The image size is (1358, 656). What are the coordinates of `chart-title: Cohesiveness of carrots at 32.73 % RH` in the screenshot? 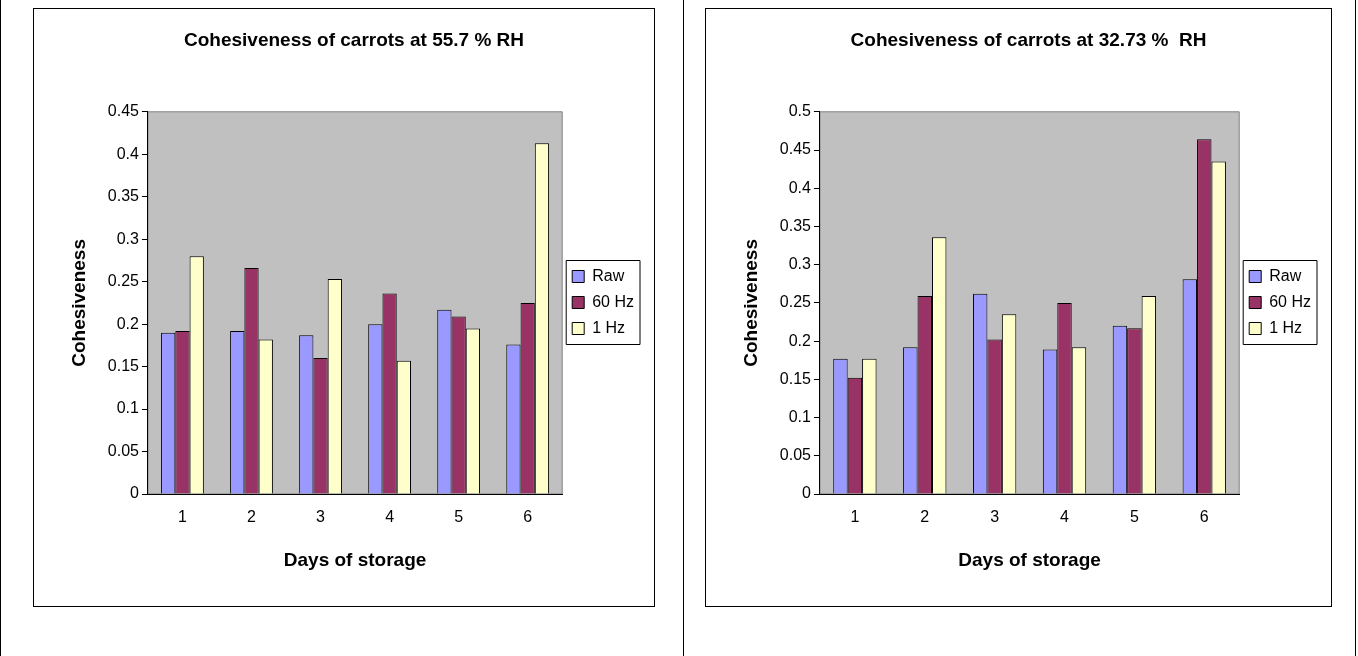 It's located at (1028, 39).